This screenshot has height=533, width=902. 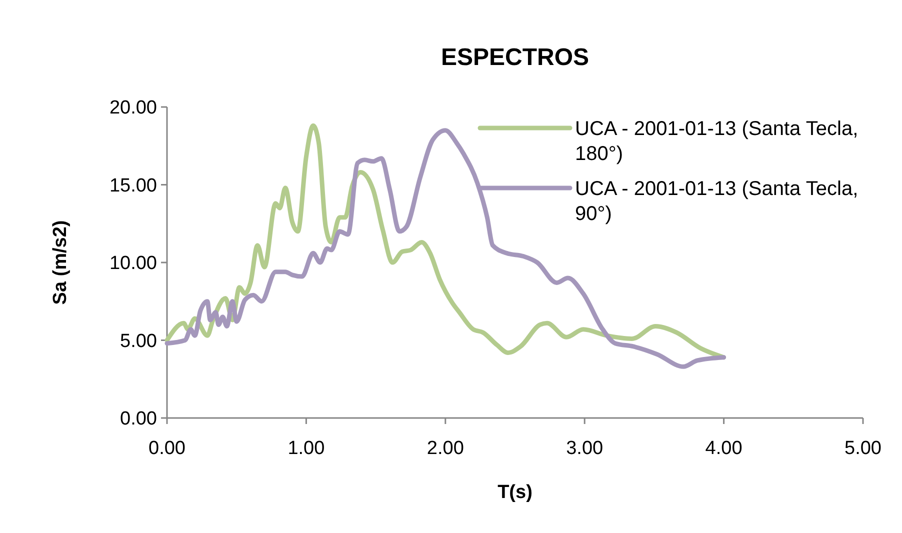 I want to click on y-tick-label: 5.00, so click(x=138, y=341).